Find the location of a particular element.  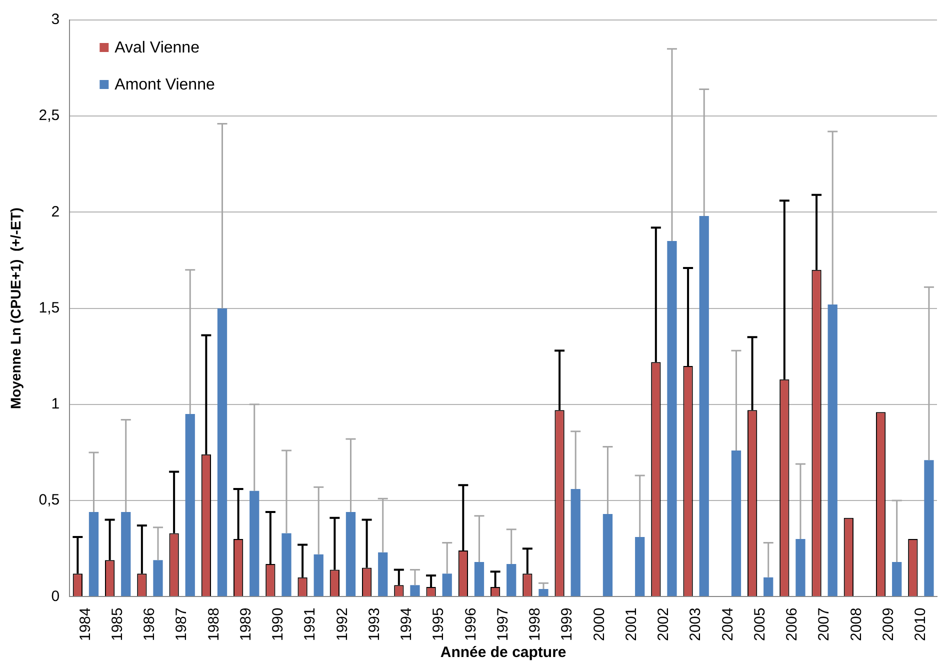

x-tick-label: 2001 is located at coordinates (631, 625).